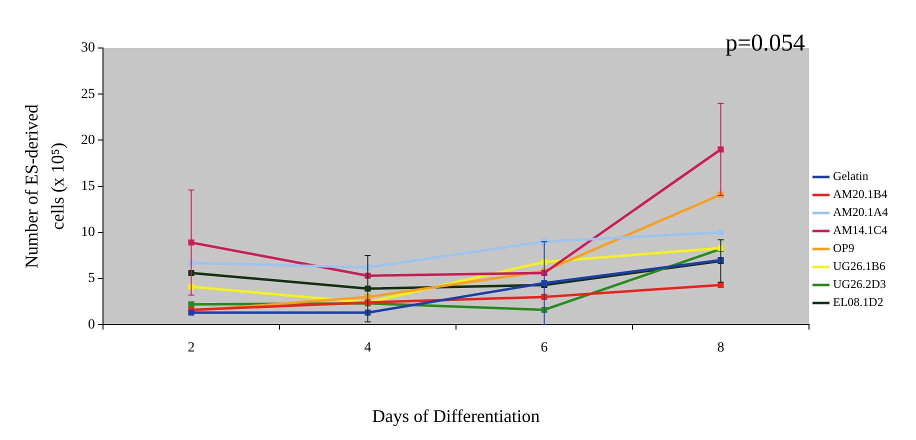 Image resolution: width=916 pixels, height=440 pixels. Describe the element at coordinates (88, 48) in the screenshot. I see `y-tick-label: 30` at that location.